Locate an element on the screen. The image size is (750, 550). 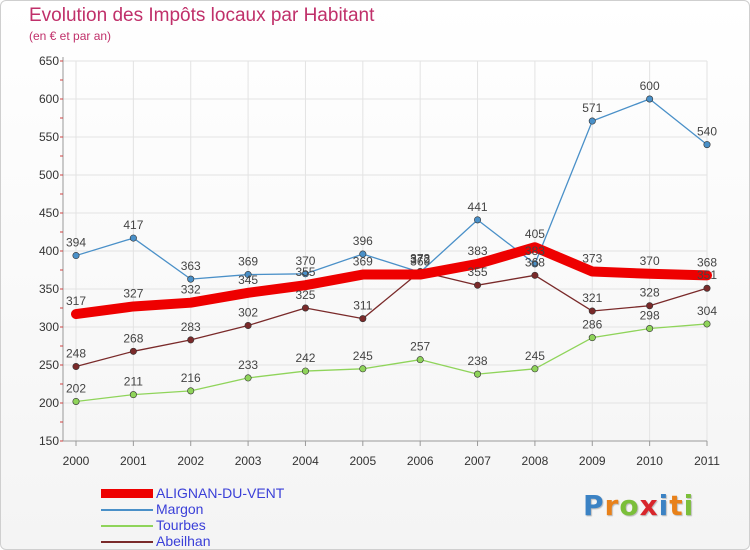
data-label-margon: 383 is located at coordinates (535, 251).